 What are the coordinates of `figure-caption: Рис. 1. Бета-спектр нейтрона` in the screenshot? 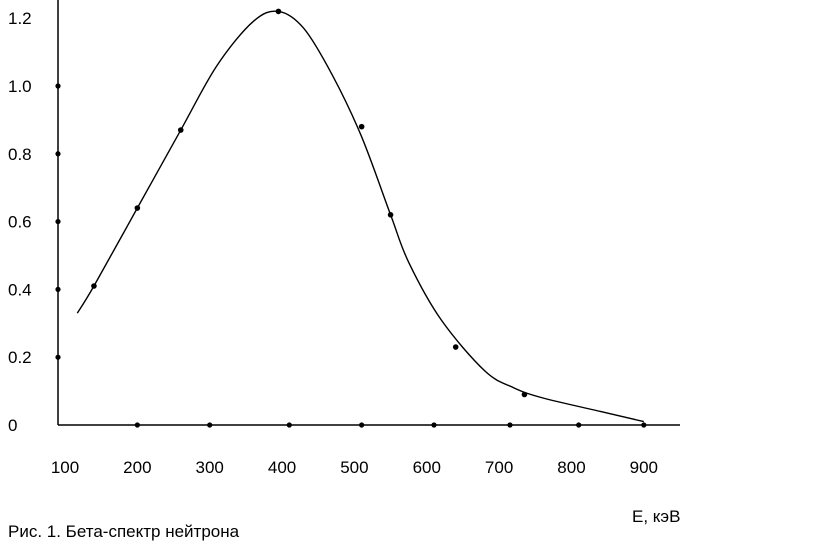 It's located at (124, 531).